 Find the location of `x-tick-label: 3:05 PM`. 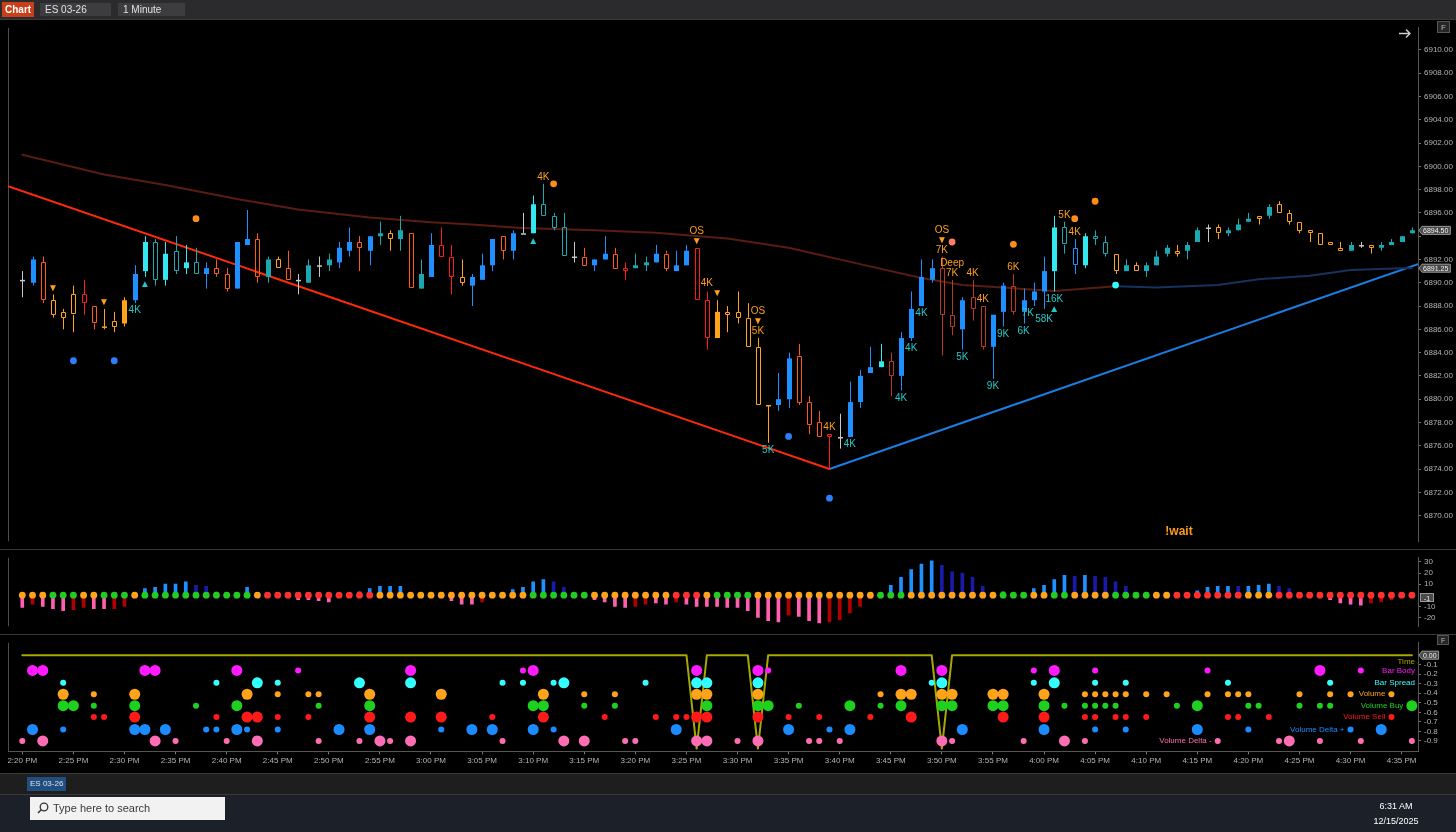

x-tick-label: 3:05 PM is located at coordinates (482, 761).